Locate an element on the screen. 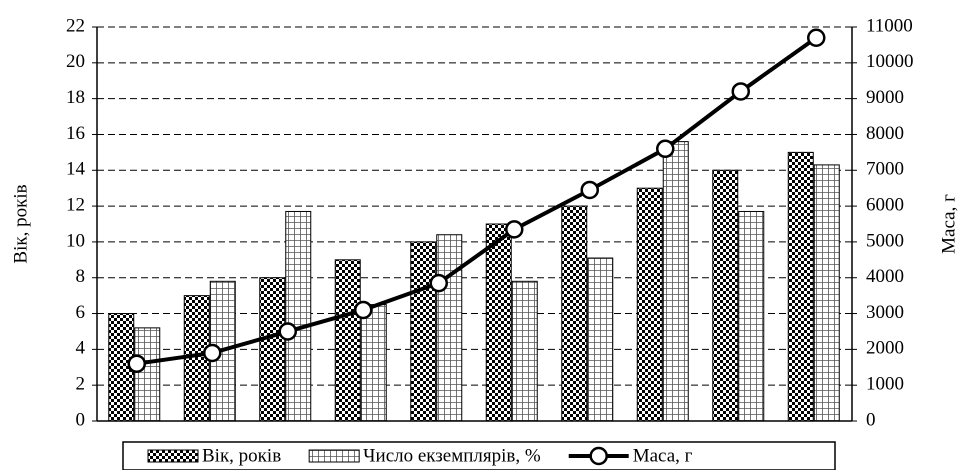 The height and width of the screenshot is (470, 966). y-tick-label: 12 is located at coordinates (75, 204).